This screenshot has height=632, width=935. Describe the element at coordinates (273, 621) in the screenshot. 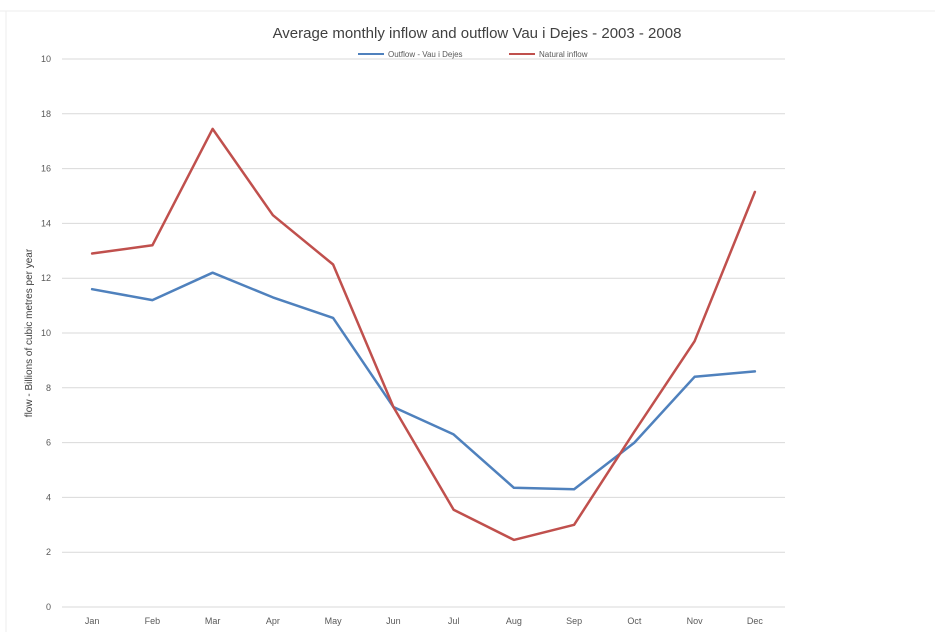

I see `x-tick-label: Apr` at that location.